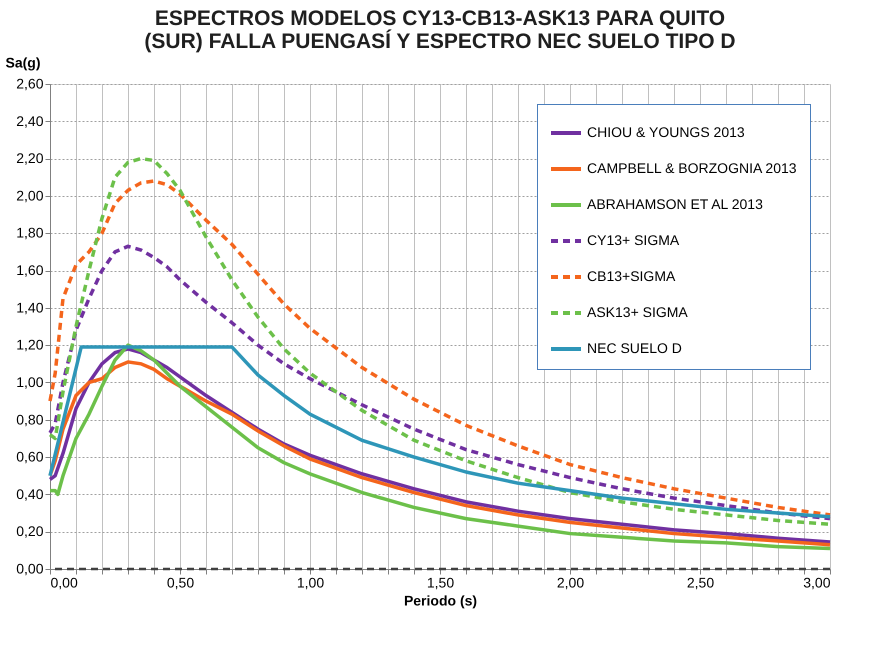 This screenshot has width=890, height=648. Describe the element at coordinates (631, 276) in the screenshot. I see `legend-label: CB13+SIGMA` at that location.